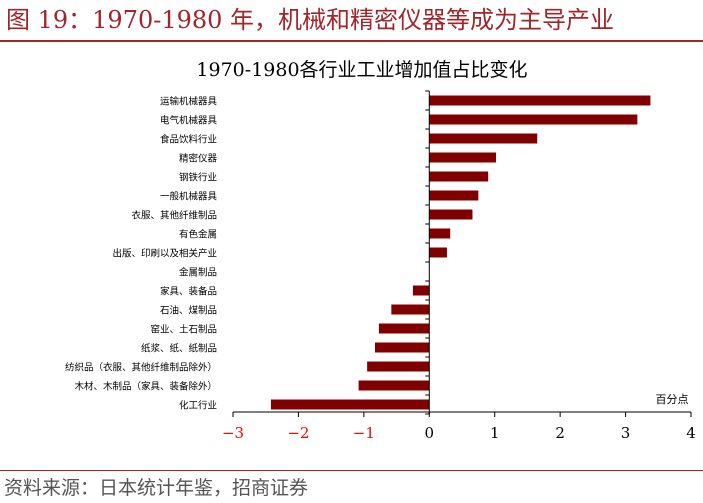  I want to click on figure-title: 图 19：1970-1980 年，机械和精密仪器等成为主导产业, so click(310, 20).